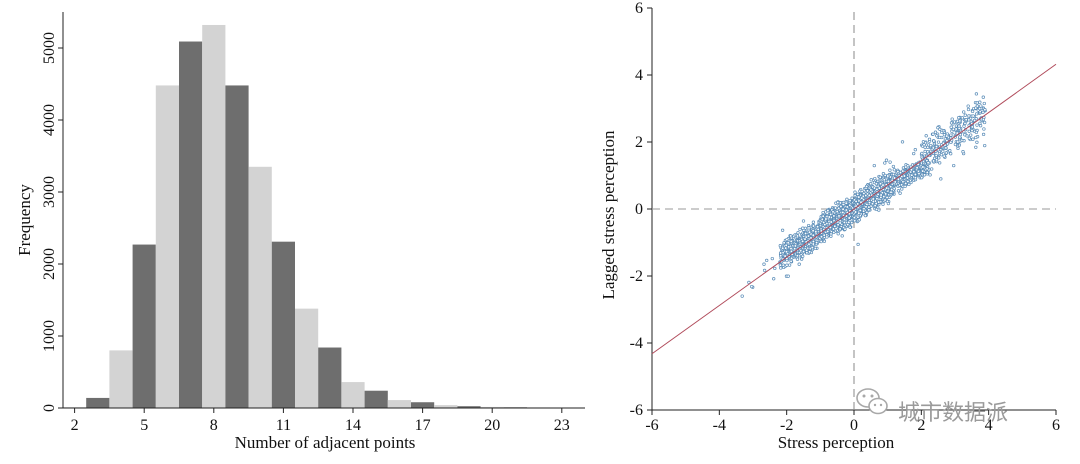  What do you see at coordinates (636, 276) in the screenshot?
I see `scatter-y-tick-label: -2` at bounding box center [636, 276].